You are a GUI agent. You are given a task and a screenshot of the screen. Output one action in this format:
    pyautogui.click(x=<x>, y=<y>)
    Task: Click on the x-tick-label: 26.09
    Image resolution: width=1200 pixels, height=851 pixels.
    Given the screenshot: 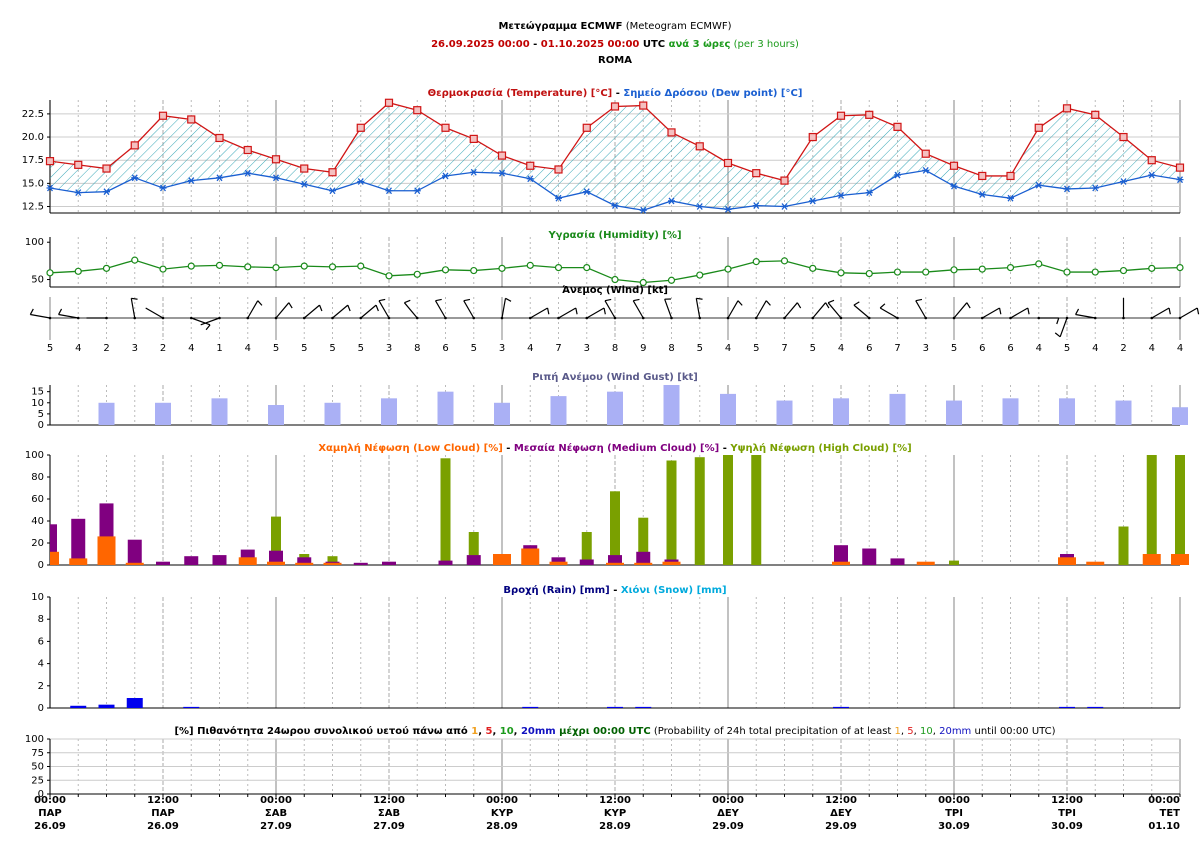 What is the action you would take?
    pyautogui.click(x=50, y=826)
    